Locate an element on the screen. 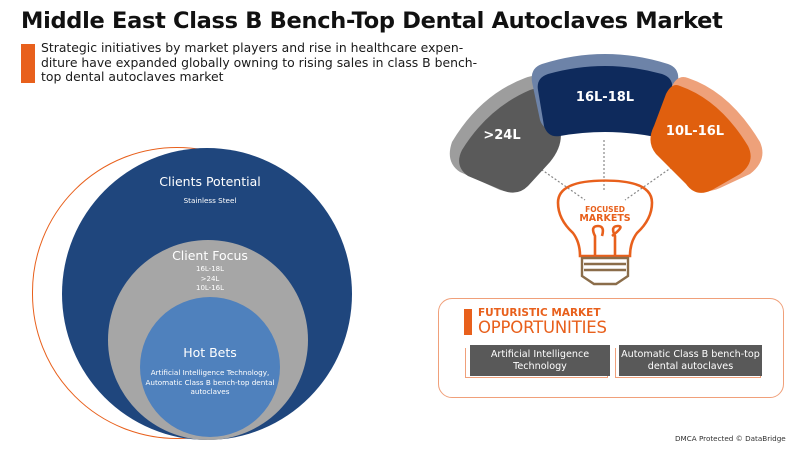  client-focus-item: 10L-16L is located at coordinates (210, 288).